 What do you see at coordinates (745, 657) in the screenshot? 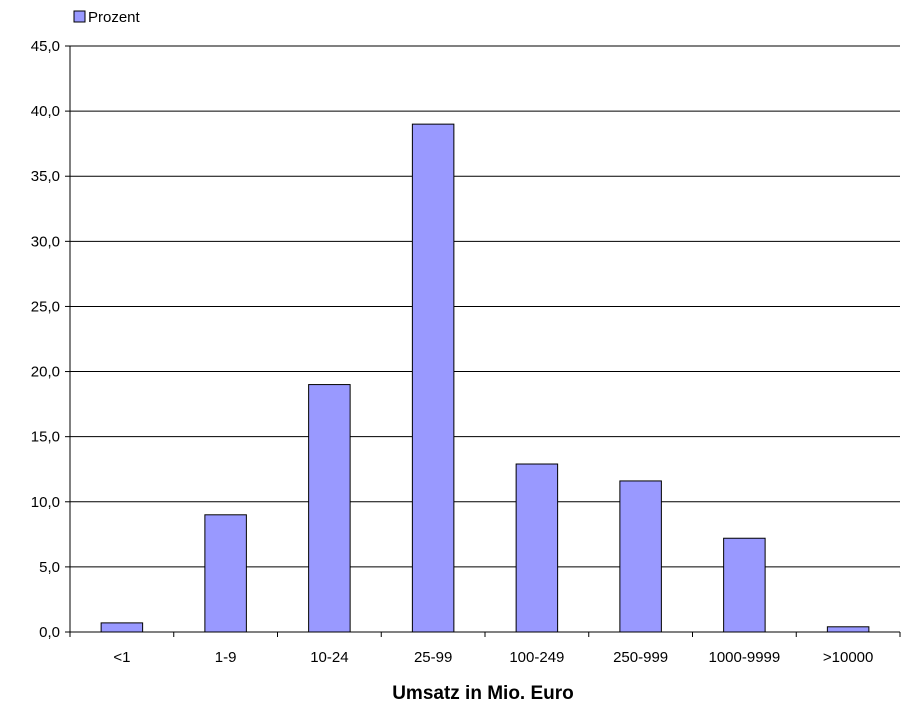
I see `x-tick-label: 1000-9999` at bounding box center [745, 657].